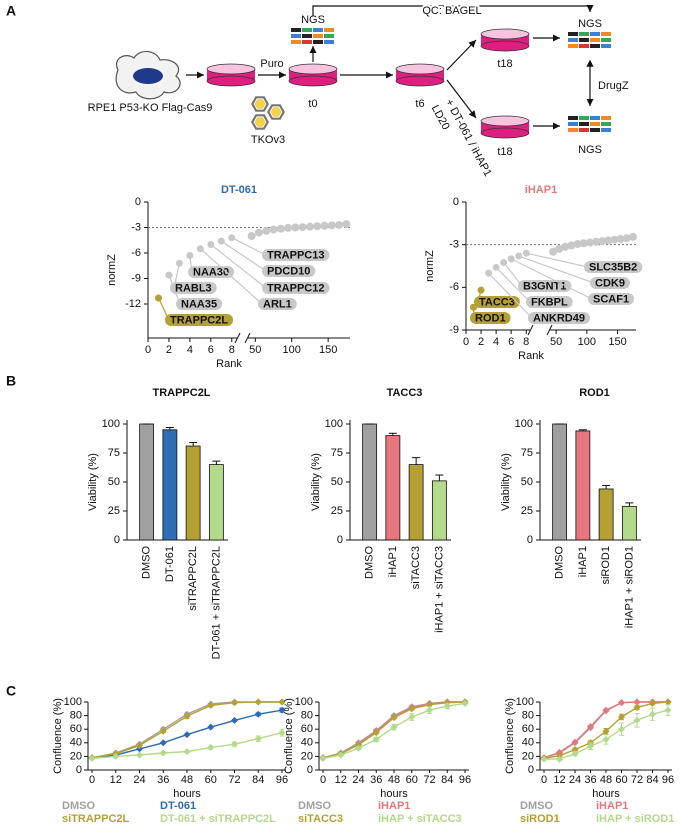  Describe the element at coordinates (528, 716) in the screenshot. I see `y-tick-label: 80` at that location.